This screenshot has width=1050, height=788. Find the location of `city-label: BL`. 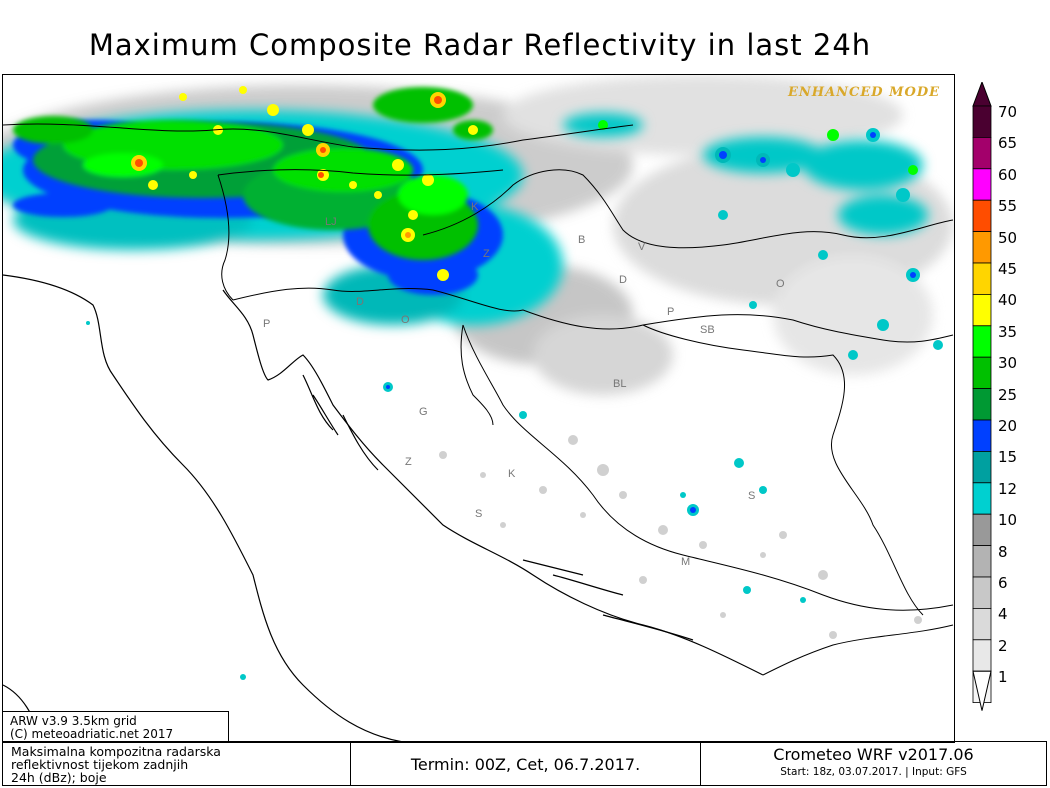

city-label: BL is located at coordinates (619, 384).